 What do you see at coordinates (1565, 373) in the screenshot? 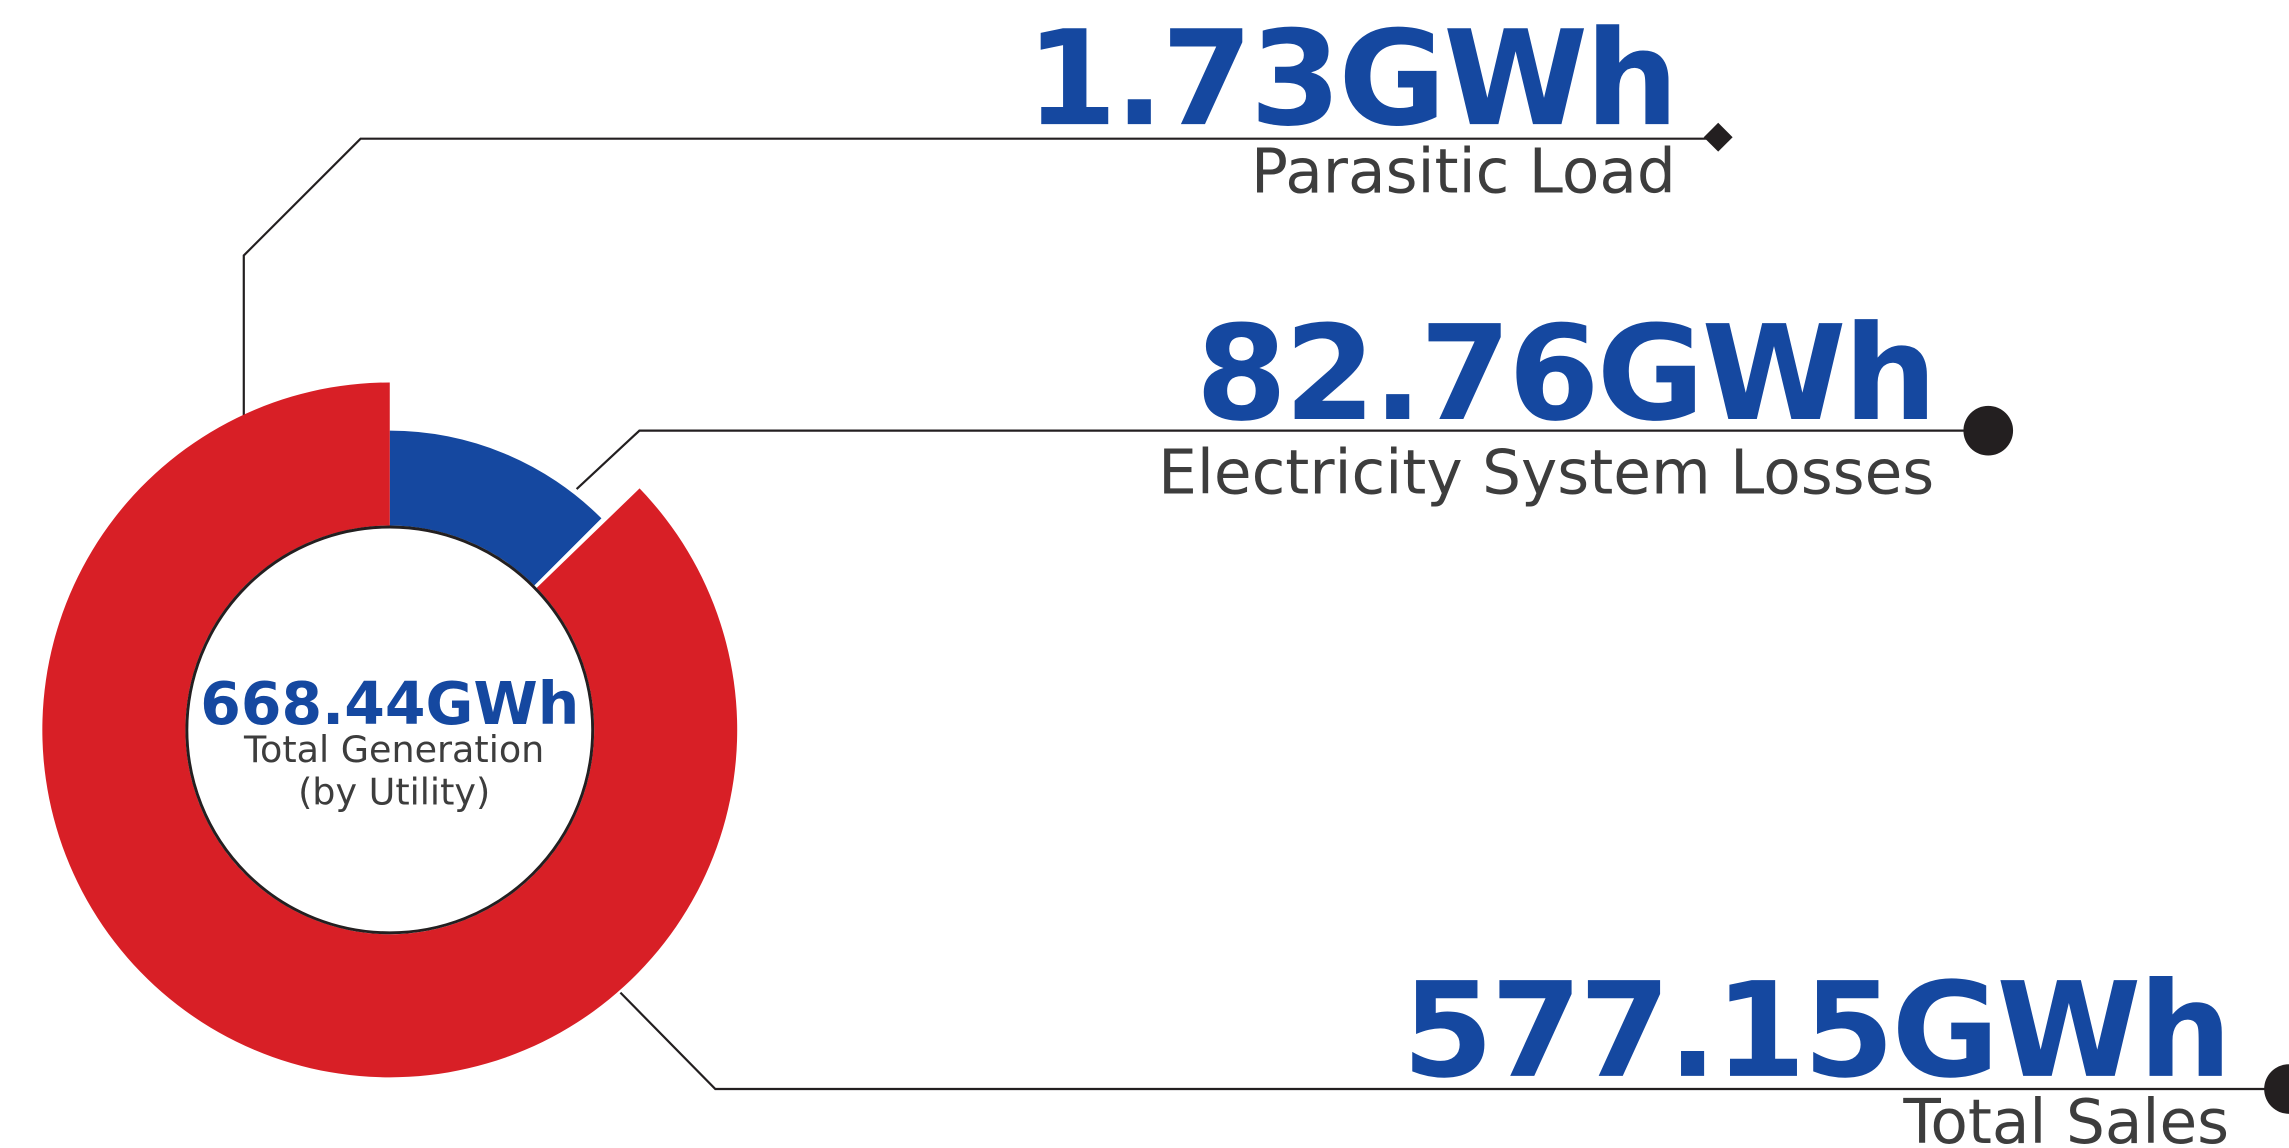
I see `value-label: 82.76GWh` at bounding box center [1565, 373].